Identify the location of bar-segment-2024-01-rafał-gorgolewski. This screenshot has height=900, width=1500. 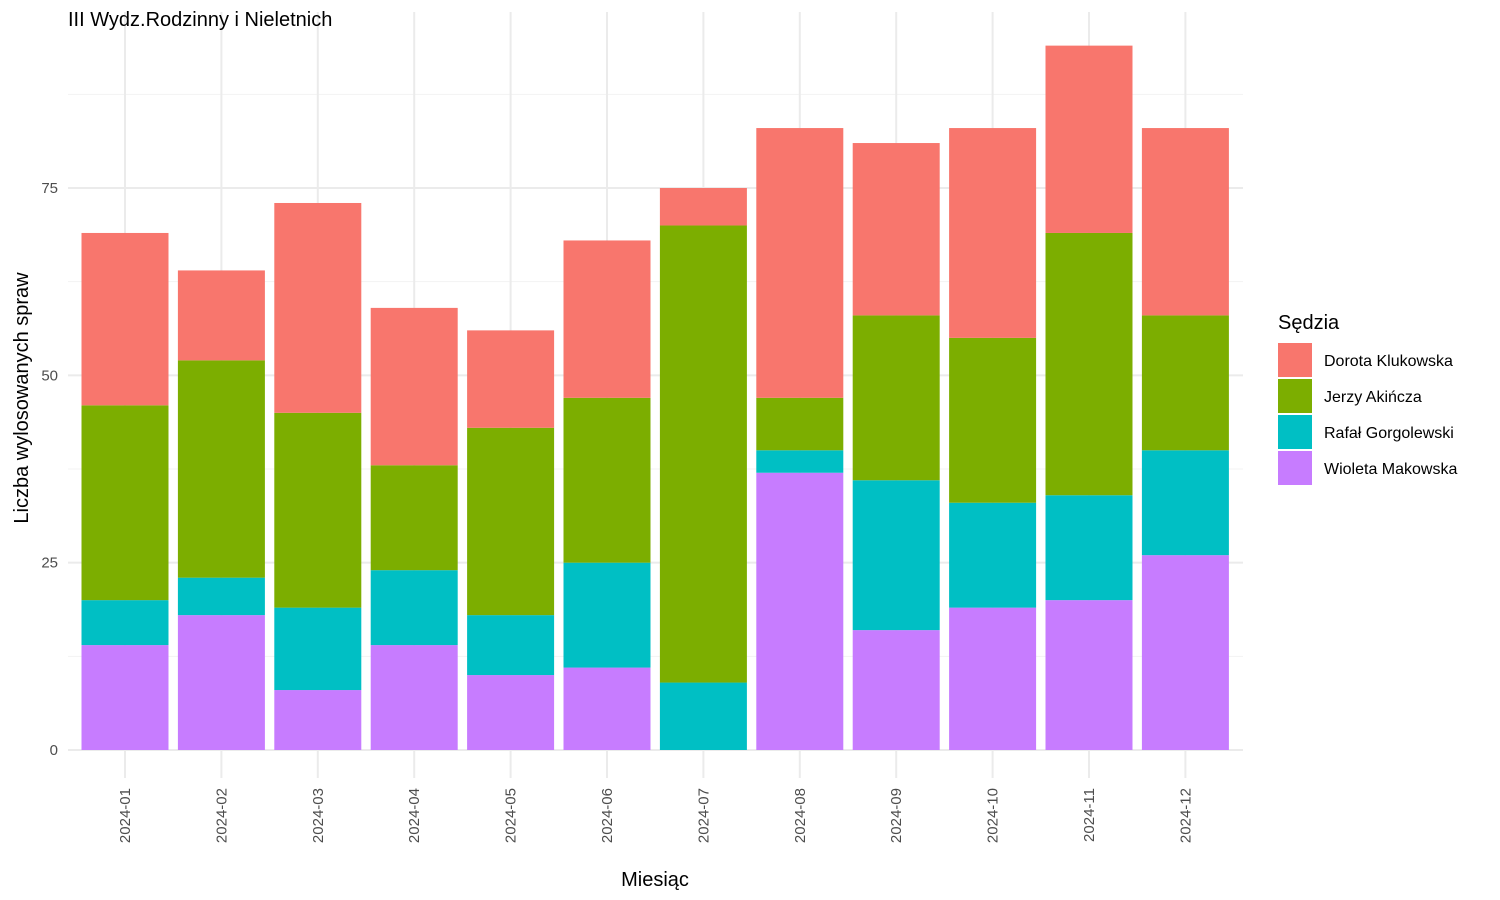
(125, 623).